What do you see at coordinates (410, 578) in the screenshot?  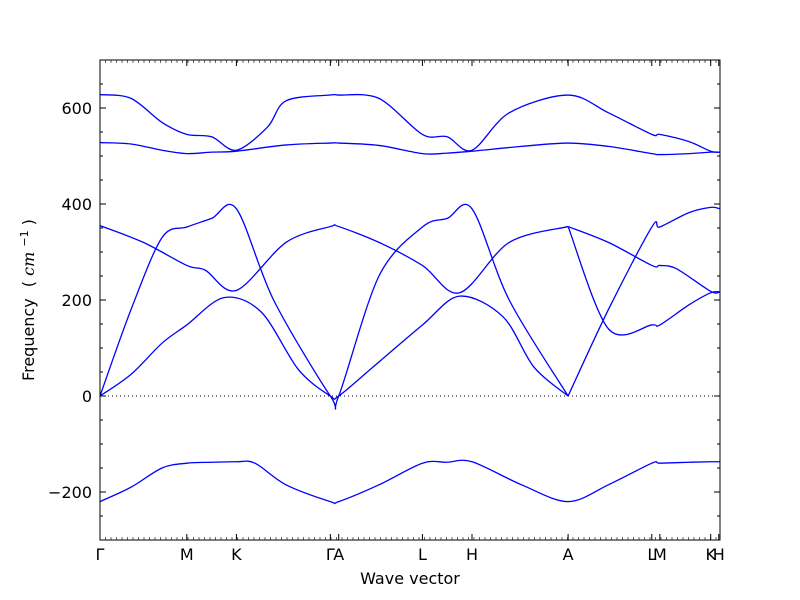 I see `x-axis-label: Wave vector` at bounding box center [410, 578].